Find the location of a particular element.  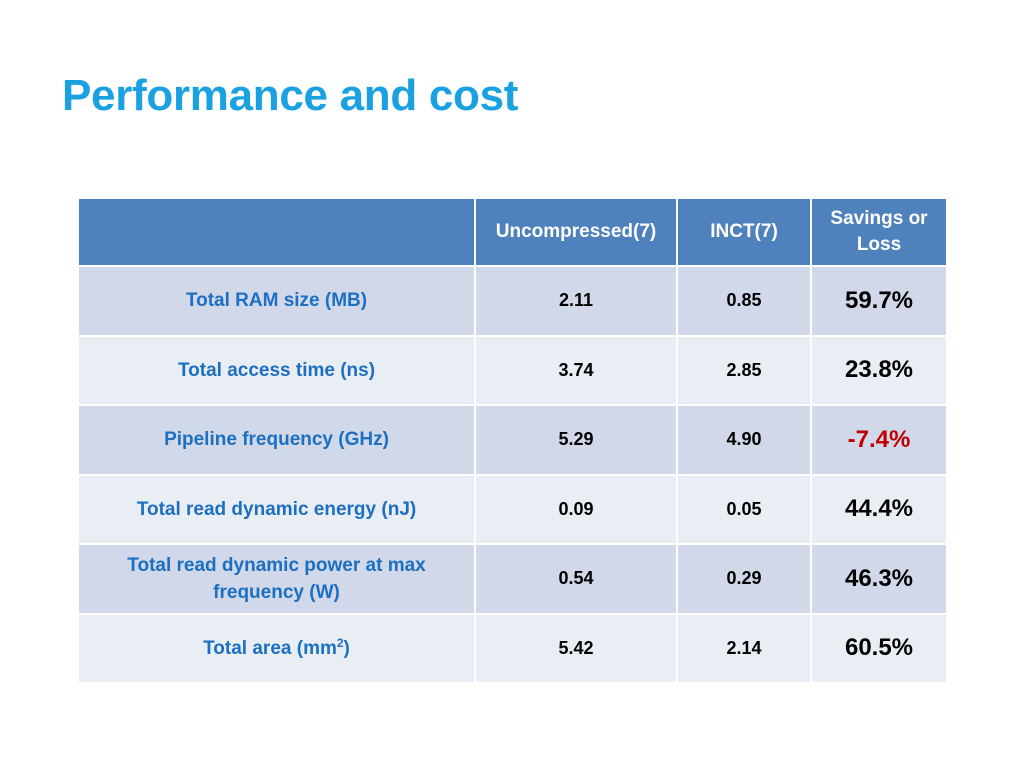

savings-value: 44.4% is located at coordinates (879, 509).